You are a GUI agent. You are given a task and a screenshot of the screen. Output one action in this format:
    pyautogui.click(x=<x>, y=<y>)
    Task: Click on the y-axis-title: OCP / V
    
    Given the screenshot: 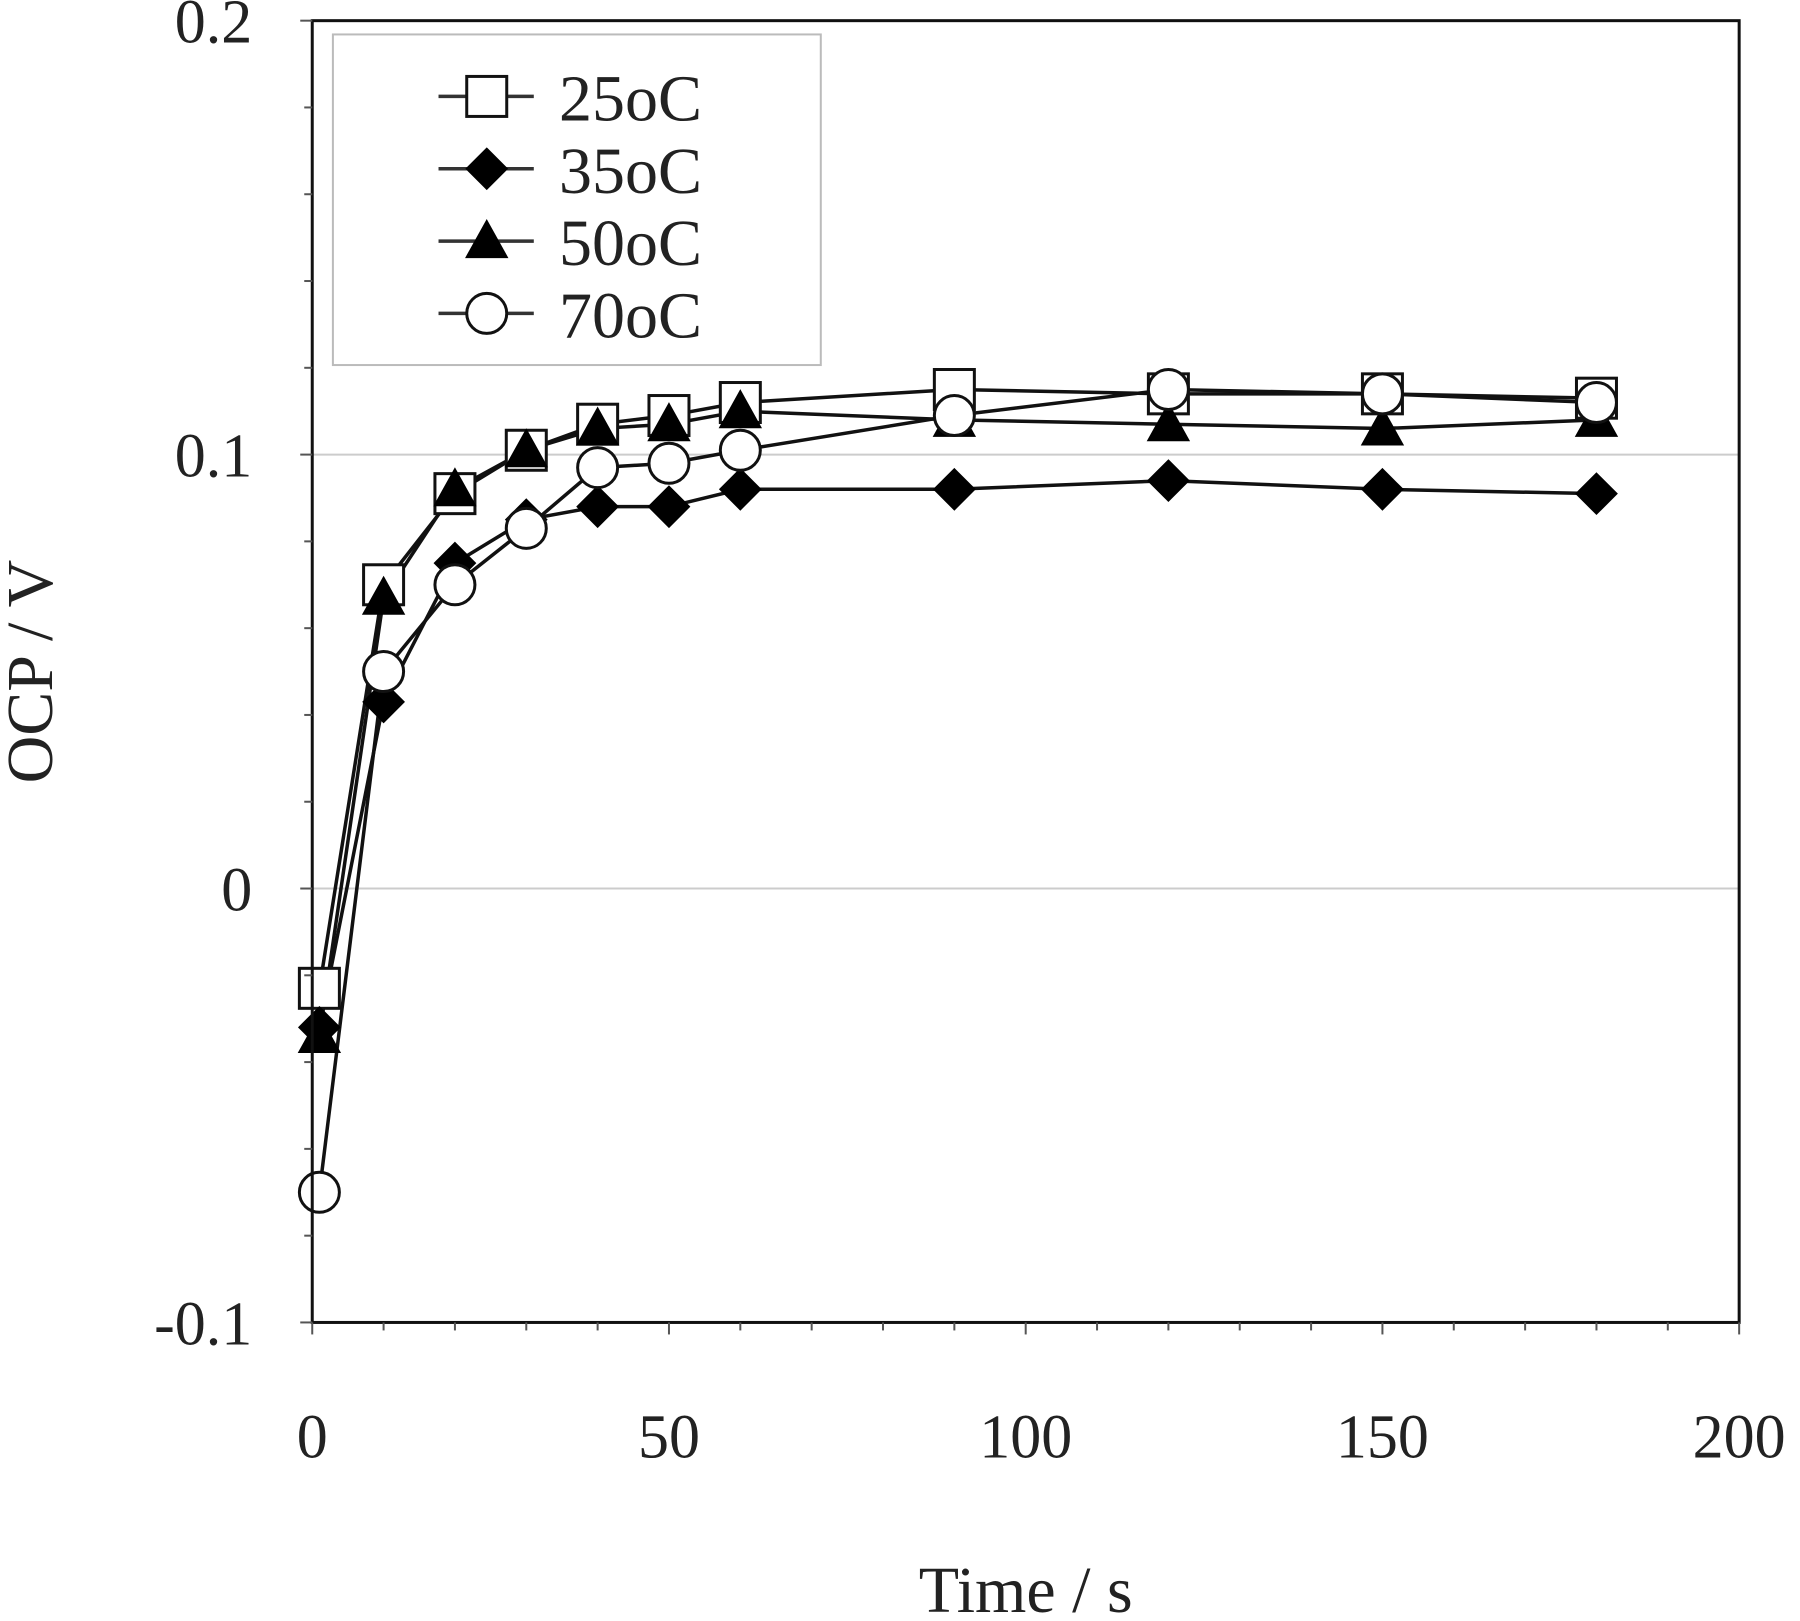 What is the action you would take?
    pyautogui.click(x=33, y=672)
    